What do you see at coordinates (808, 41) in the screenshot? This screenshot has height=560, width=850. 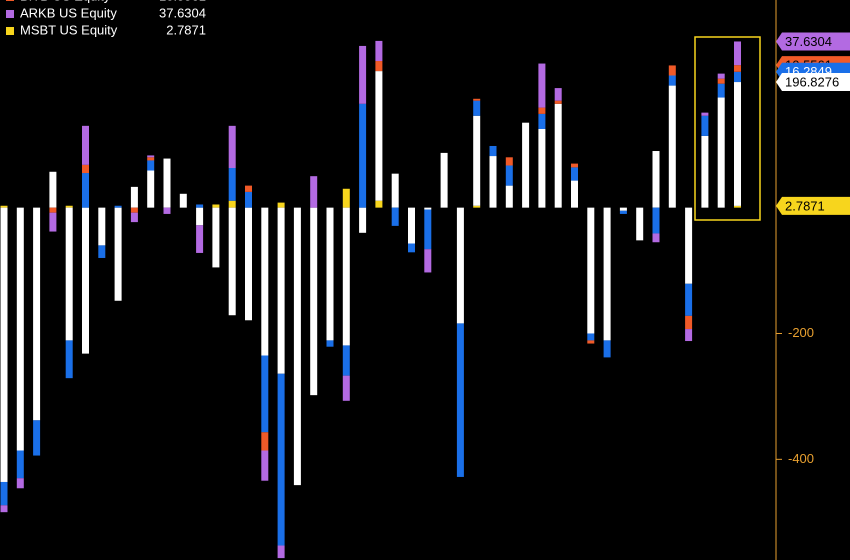 I see `tag-label: 37.6304` at bounding box center [808, 41].